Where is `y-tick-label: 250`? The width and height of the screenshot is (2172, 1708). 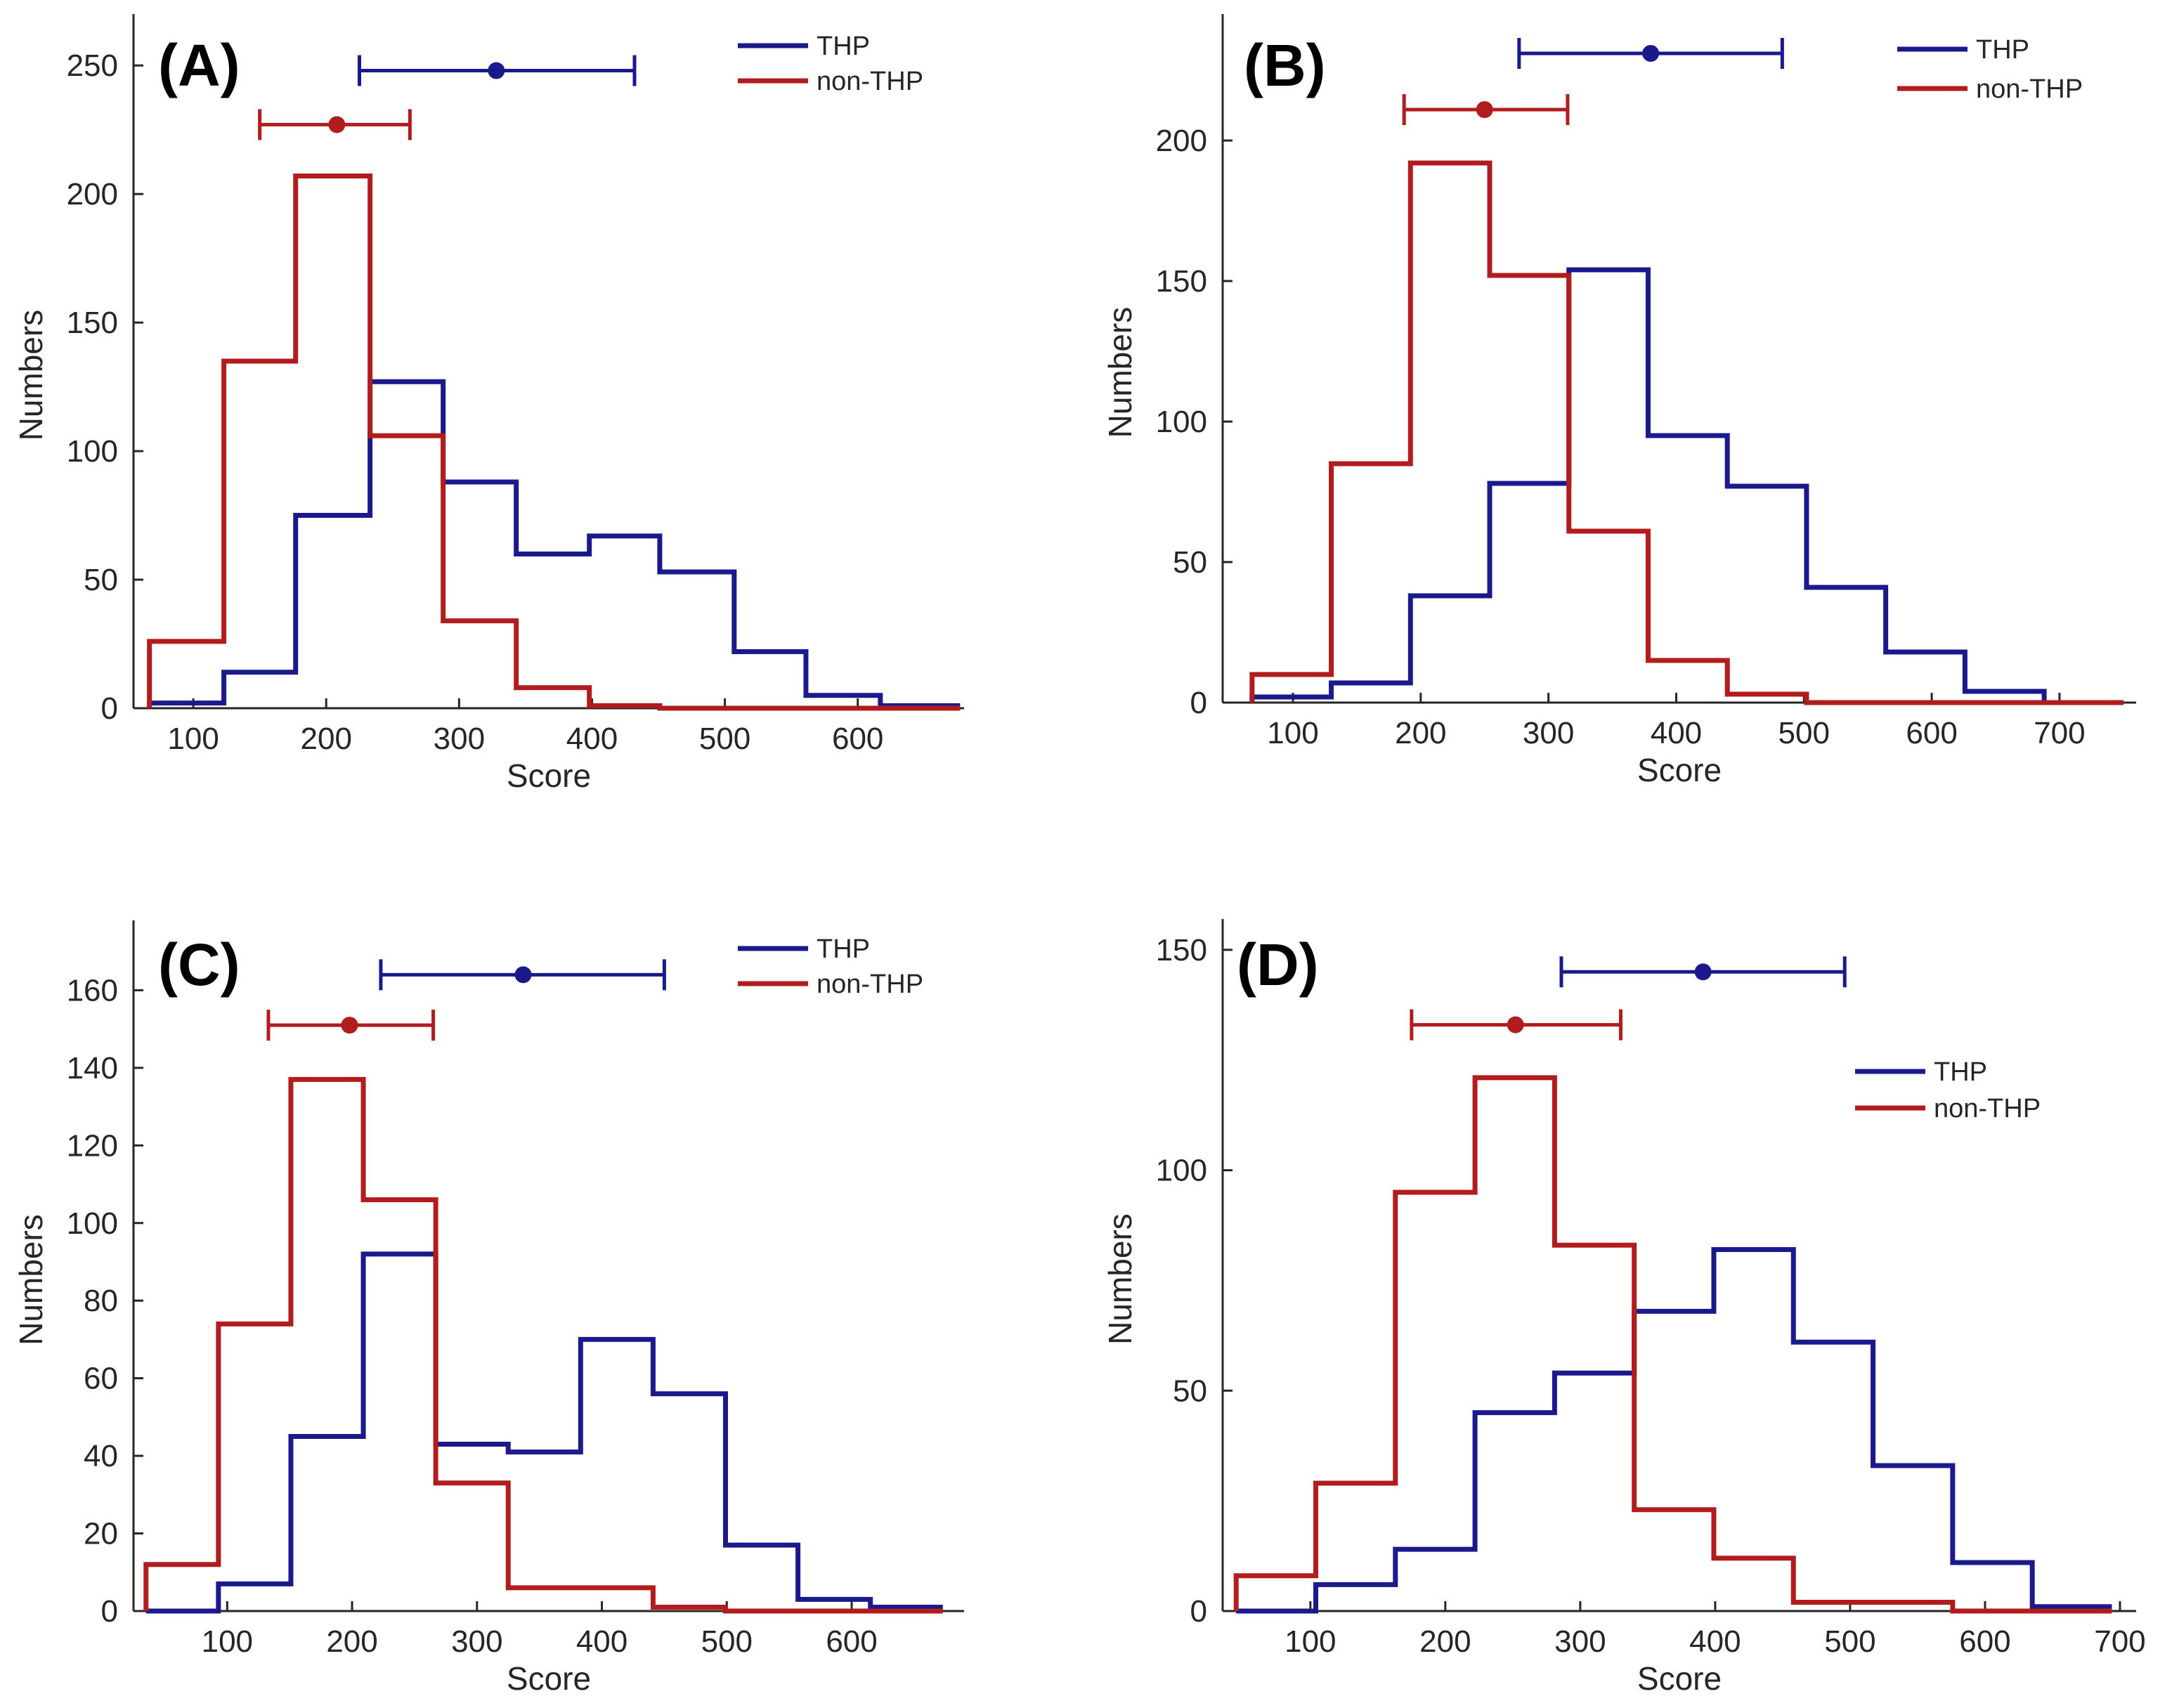
y-tick-label: 250 is located at coordinates (92, 65).